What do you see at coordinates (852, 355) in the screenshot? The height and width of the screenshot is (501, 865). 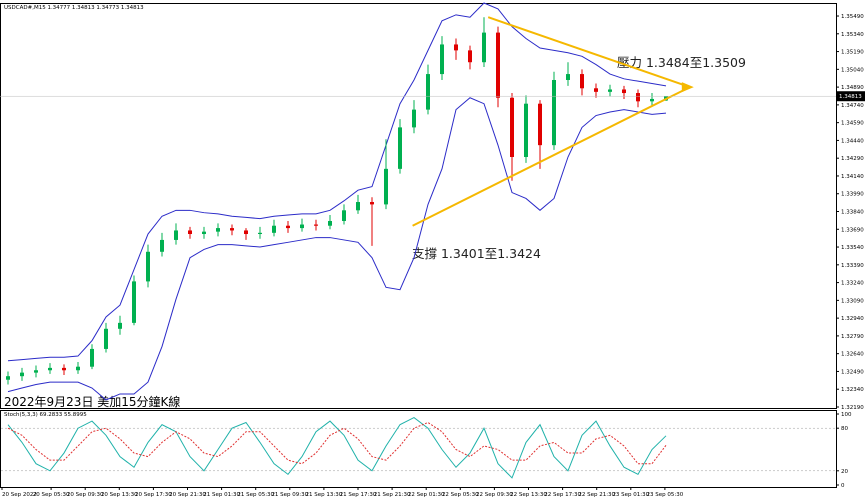 I see `y-tick-label: 1.32640` at bounding box center [852, 355].